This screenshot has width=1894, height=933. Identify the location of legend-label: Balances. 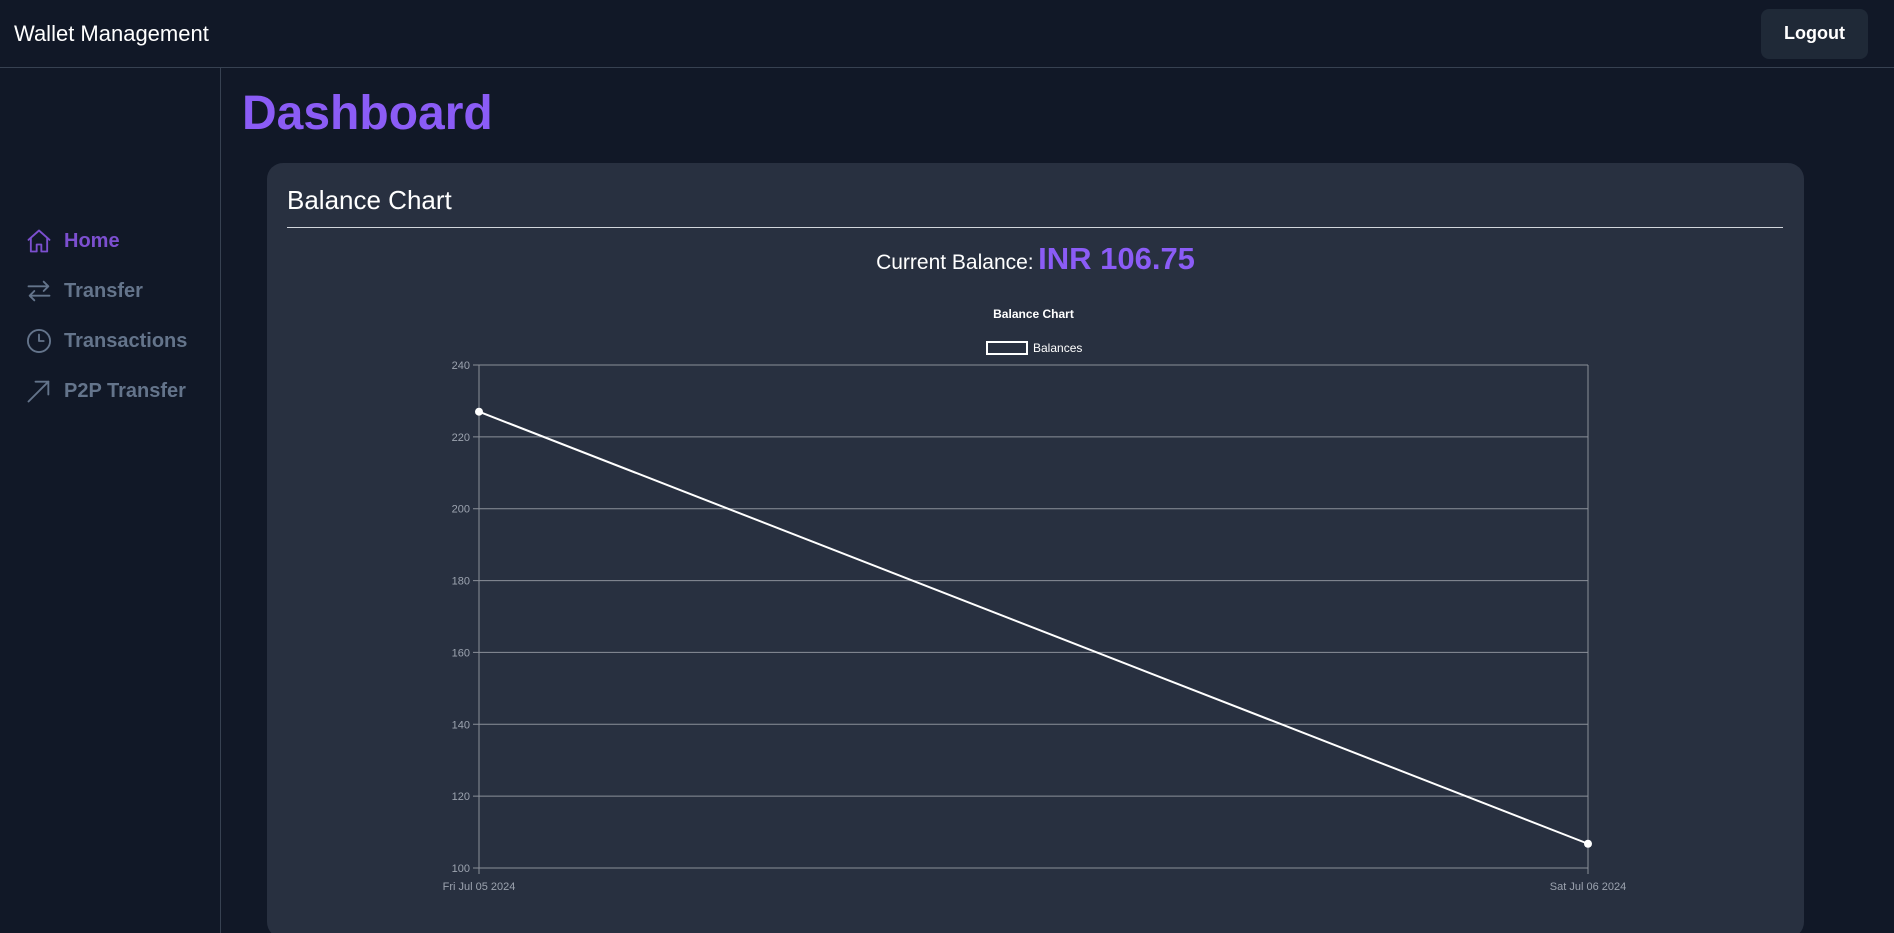
(1057, 348).